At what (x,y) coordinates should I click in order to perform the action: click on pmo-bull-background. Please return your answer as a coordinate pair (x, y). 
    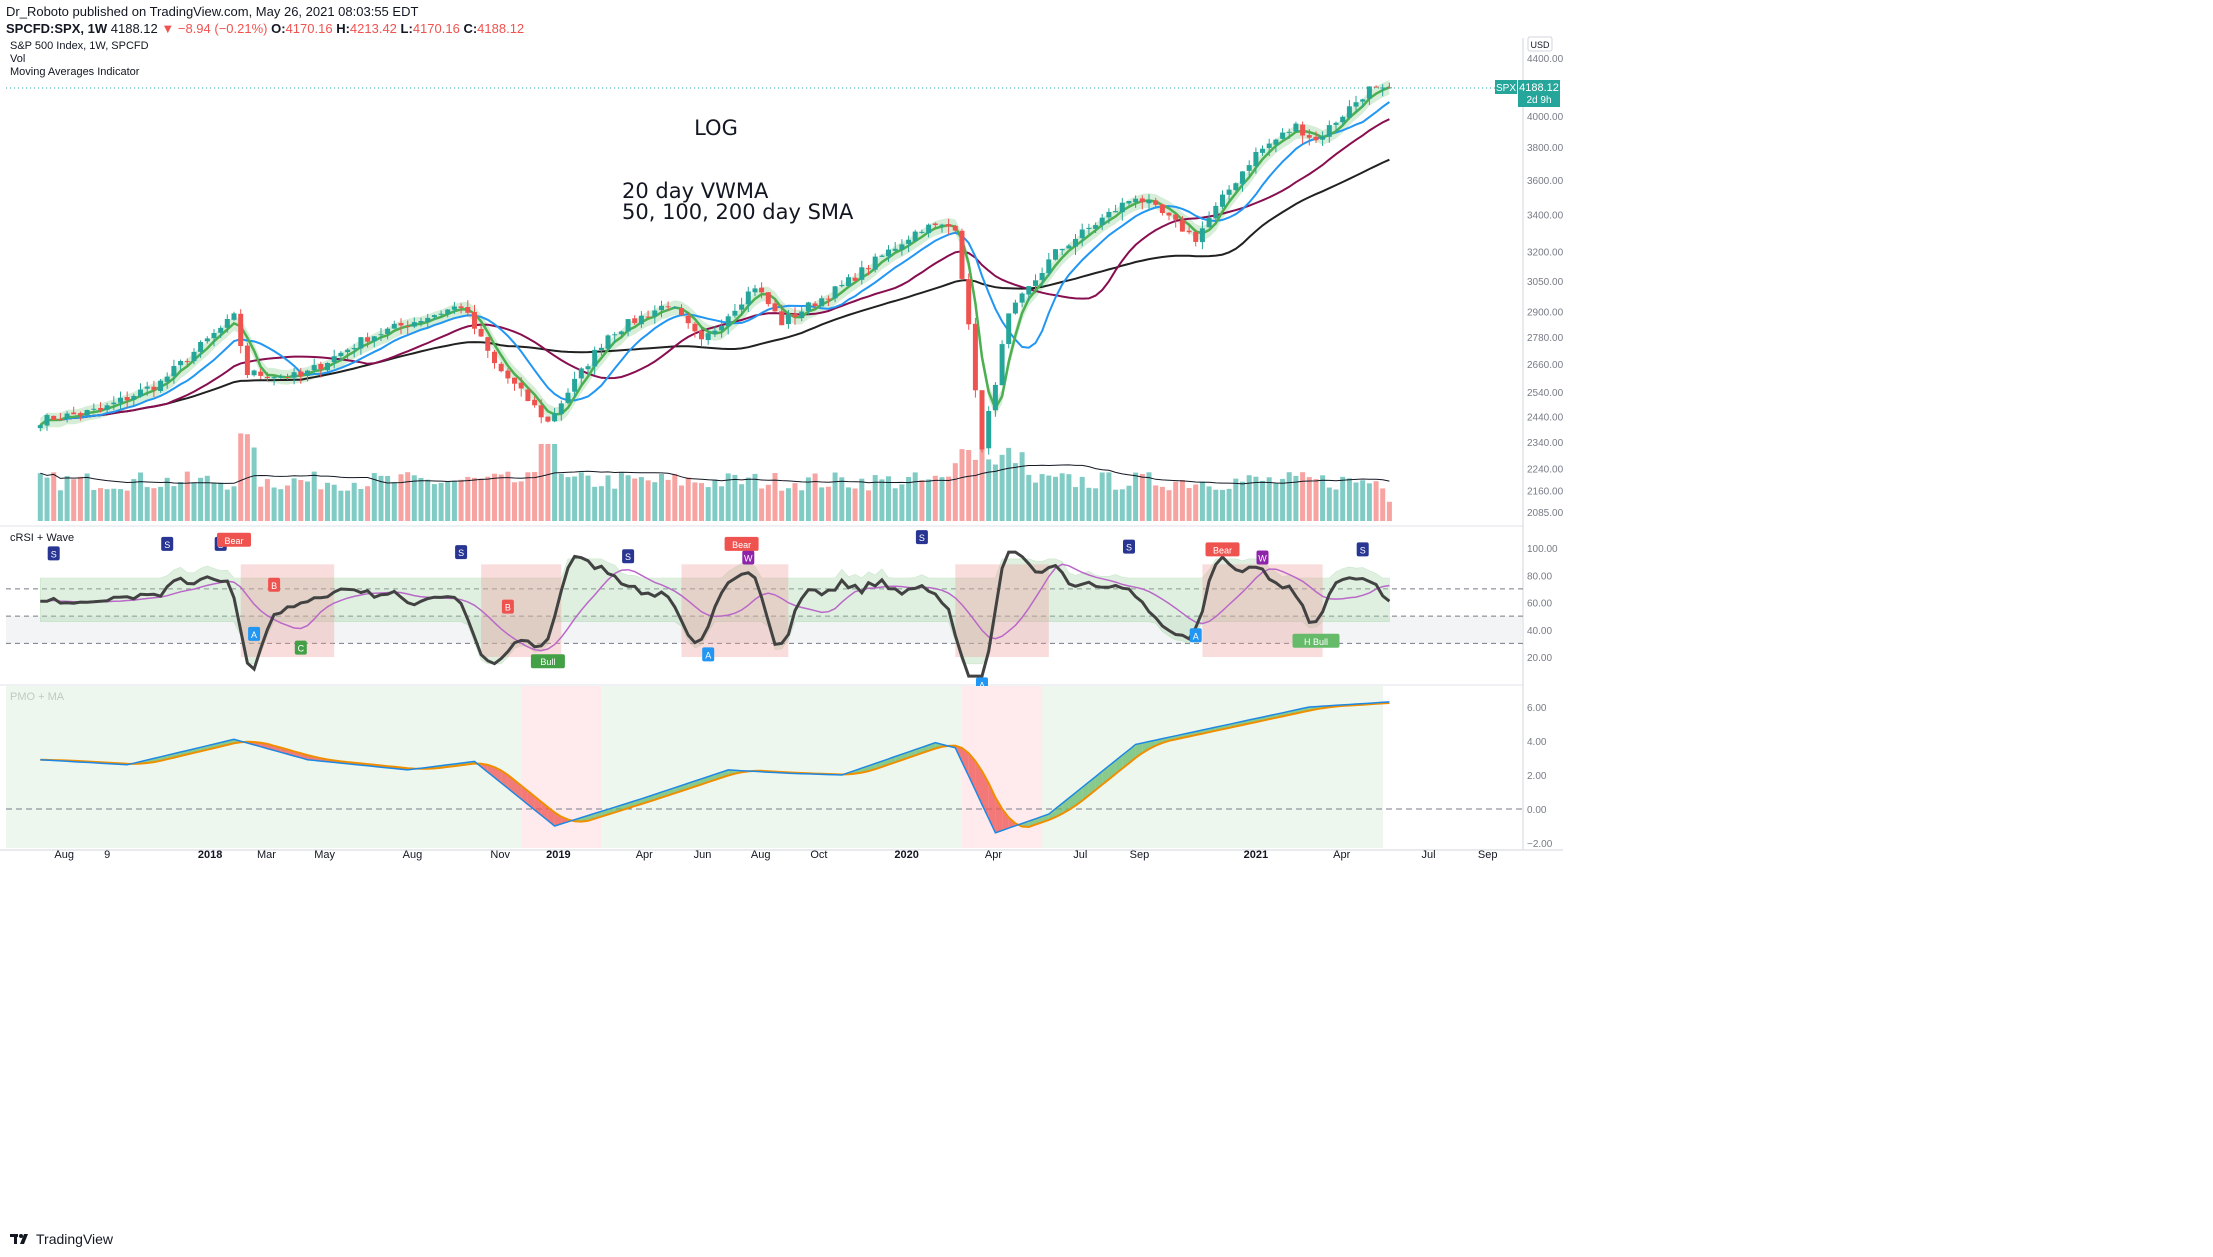
    Looking at the image, I should click on (694, 767).